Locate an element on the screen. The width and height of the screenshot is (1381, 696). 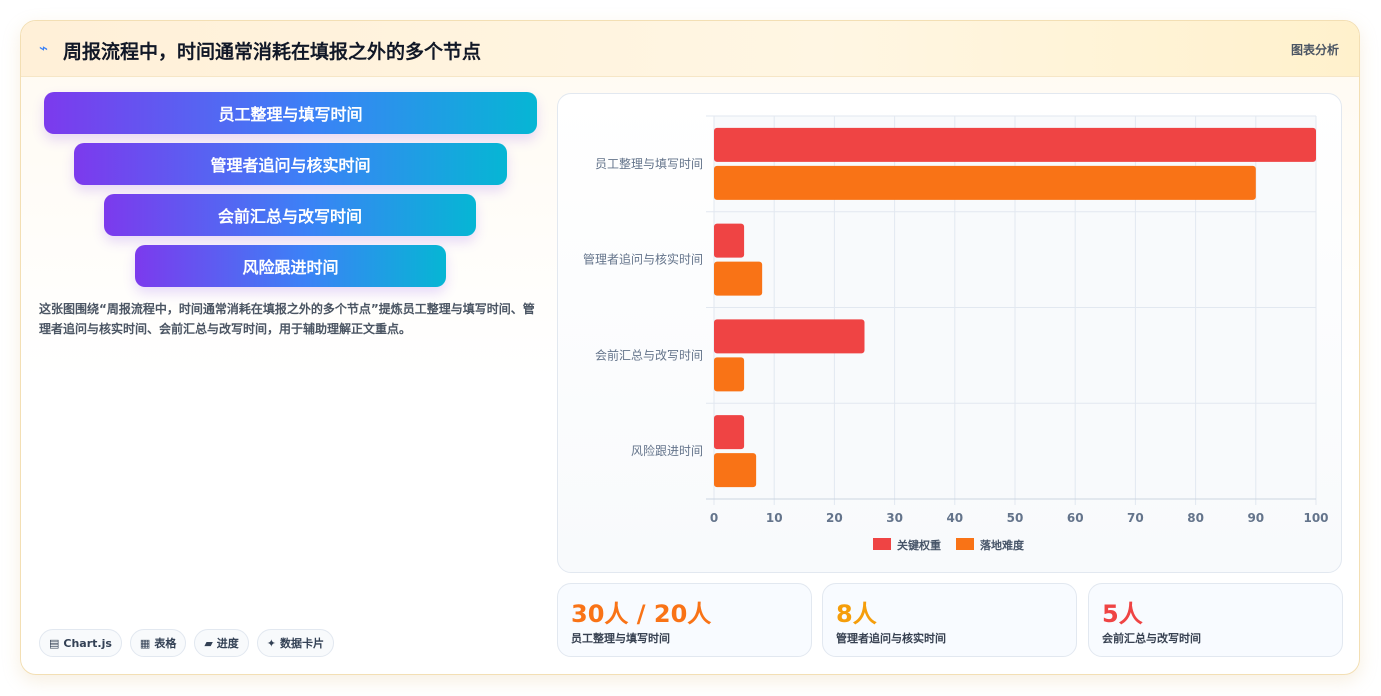
x-tick-label: 70 is located at coordinates (1135, 518).